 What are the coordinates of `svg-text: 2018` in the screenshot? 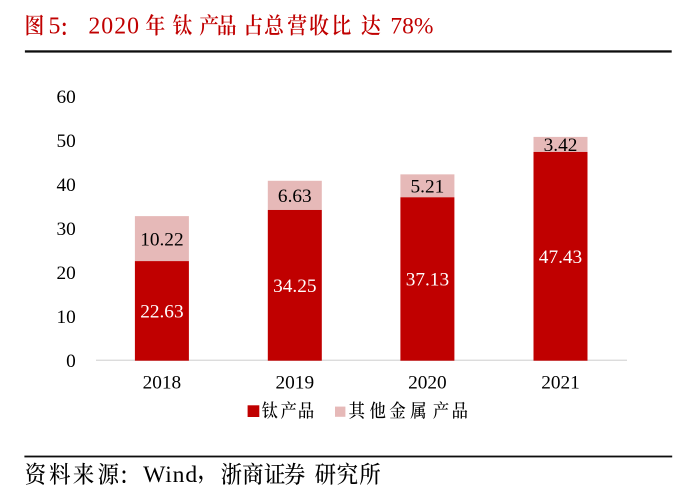 It's located at (162, 383).